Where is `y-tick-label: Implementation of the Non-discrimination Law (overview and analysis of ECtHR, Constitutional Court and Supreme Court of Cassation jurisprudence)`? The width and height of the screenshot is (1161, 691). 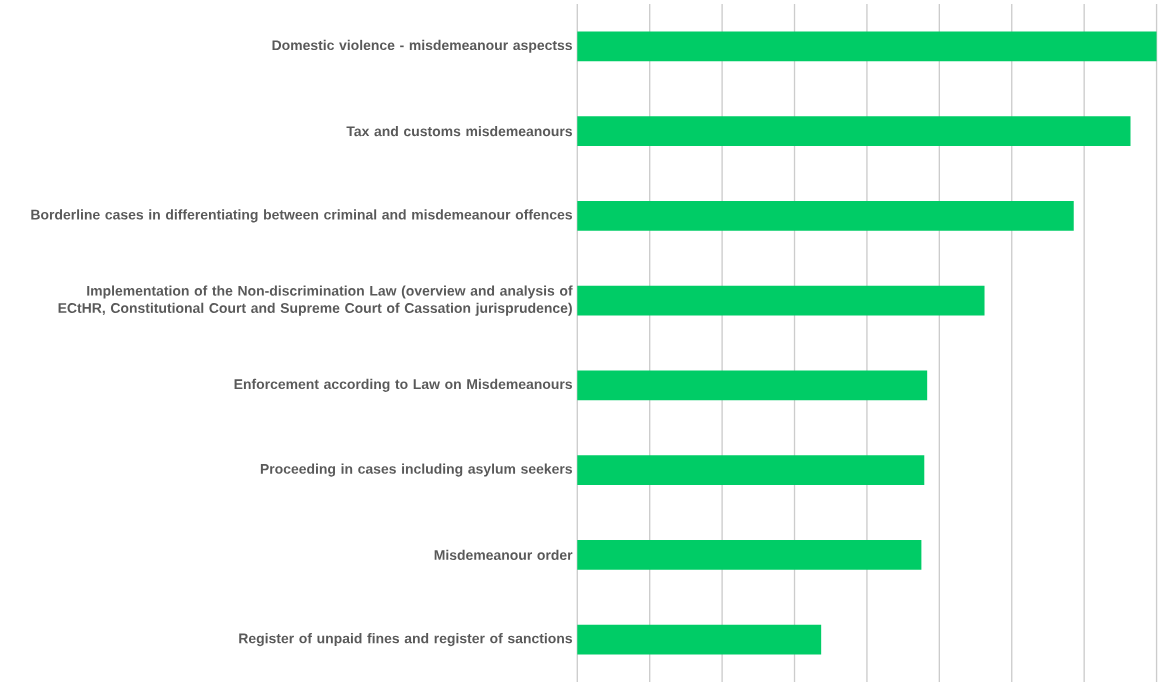 y-tick-label: Implementation of the Non-discrimination Law (overview and analysis of ECtHR, Constitutional Court and Supreme Court of Cassation jurisprudence) is located at coordinates (315, 300).